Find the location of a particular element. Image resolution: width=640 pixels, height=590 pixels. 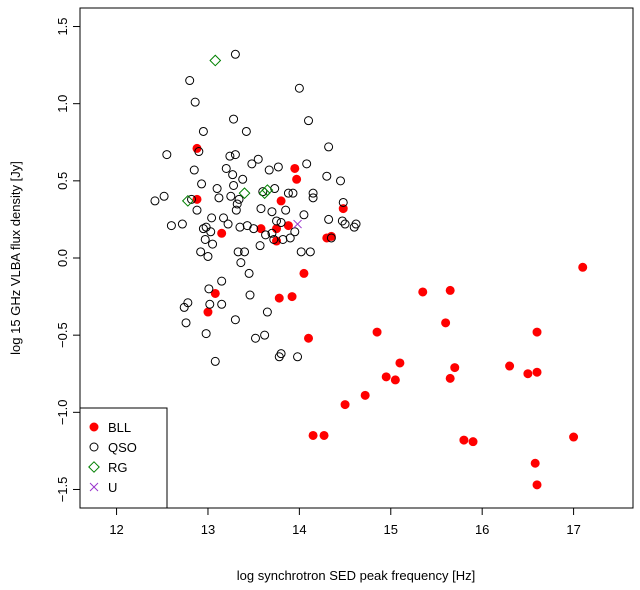

legend-symbol-qso is located at coordinates (94, 447).